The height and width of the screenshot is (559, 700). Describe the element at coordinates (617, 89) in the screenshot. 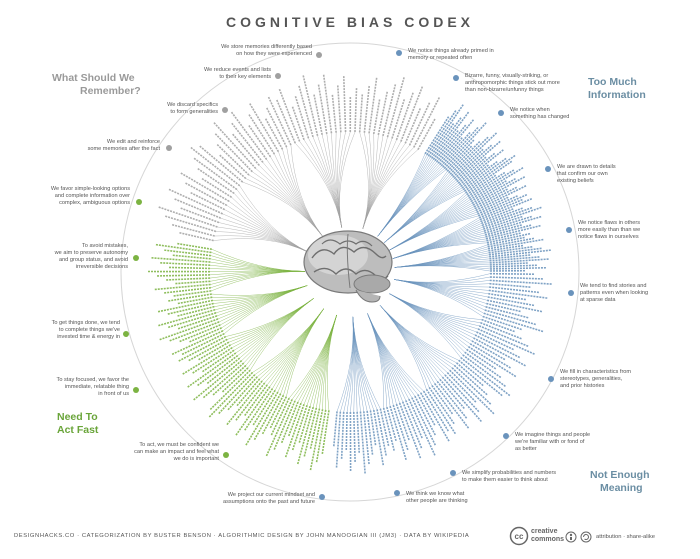

I see `quadrant-information: Too Much Information` at that location.